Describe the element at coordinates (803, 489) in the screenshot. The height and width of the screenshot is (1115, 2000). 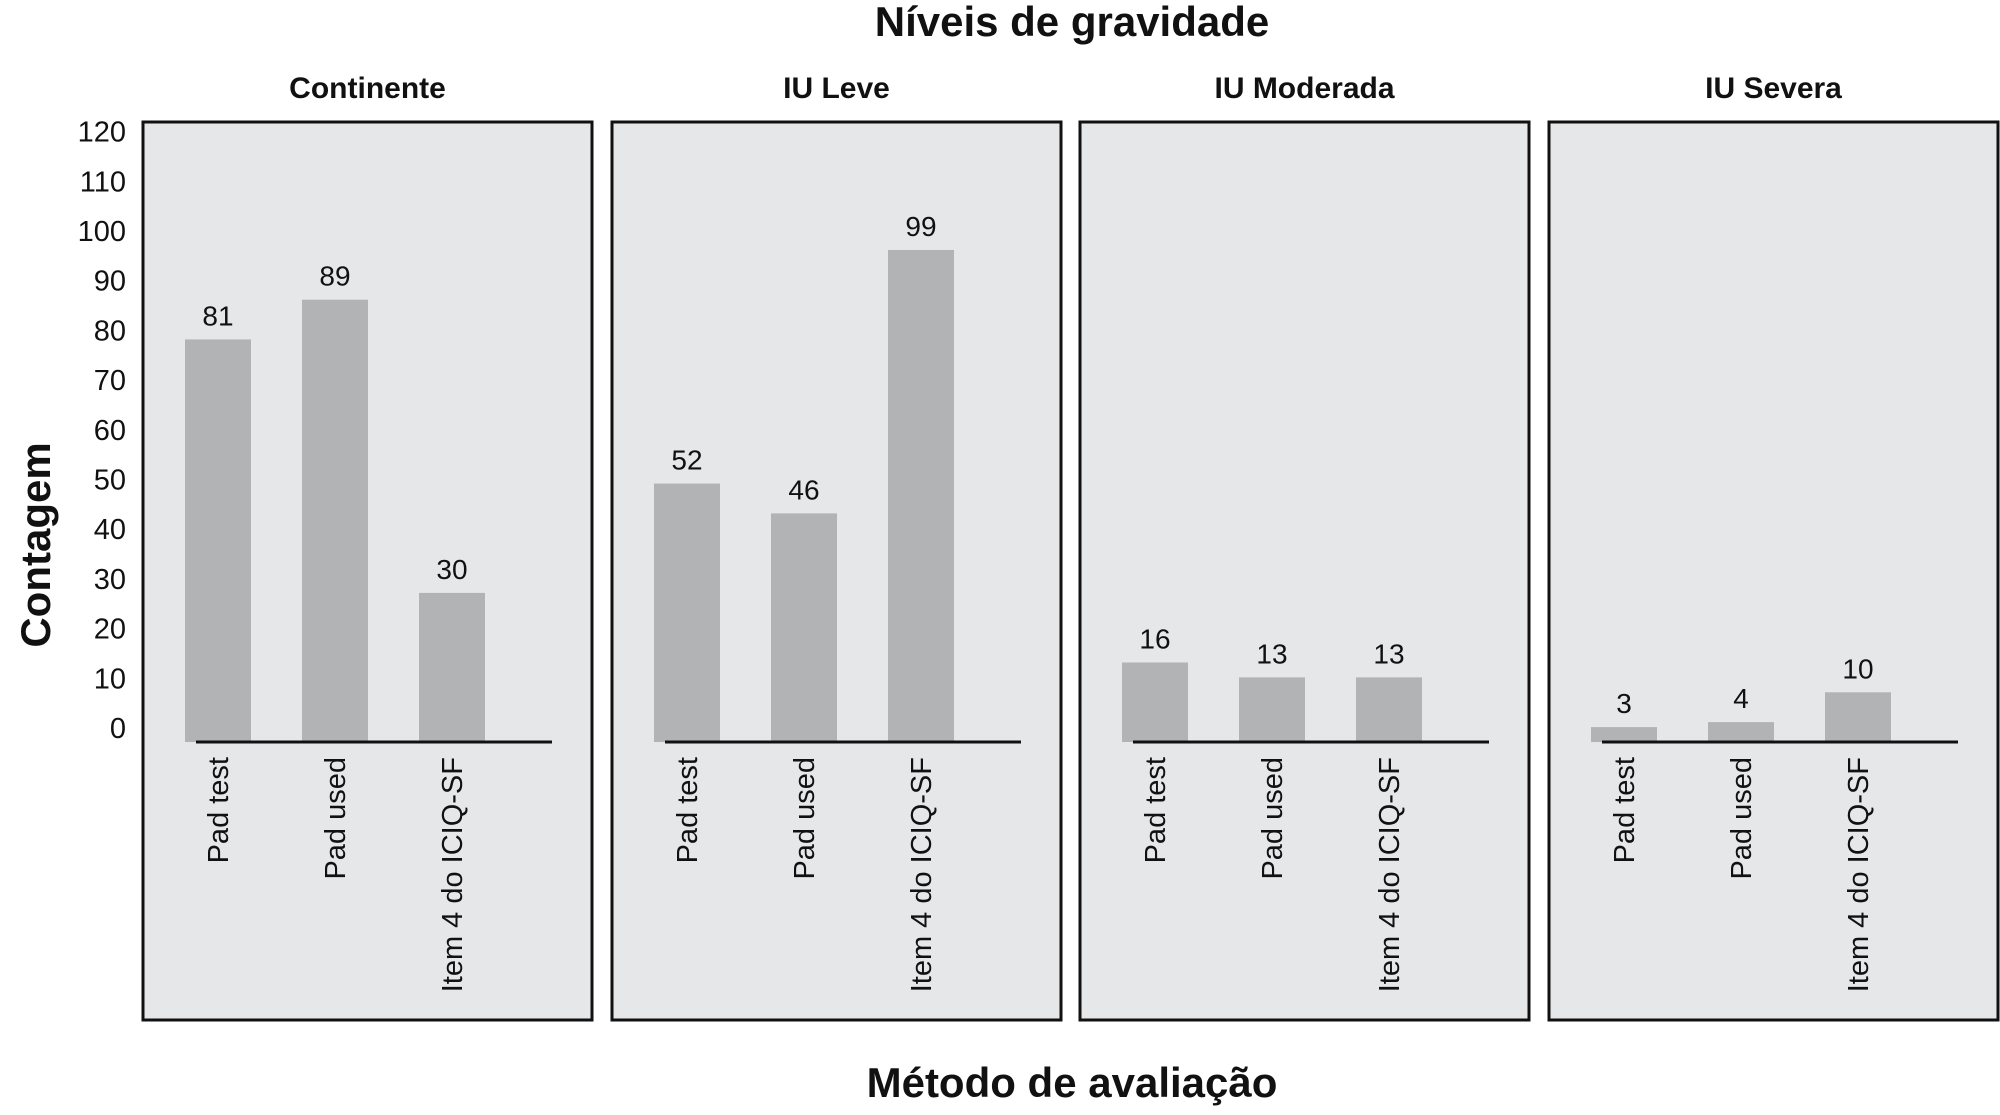
I see `data-label: 46` at that location.